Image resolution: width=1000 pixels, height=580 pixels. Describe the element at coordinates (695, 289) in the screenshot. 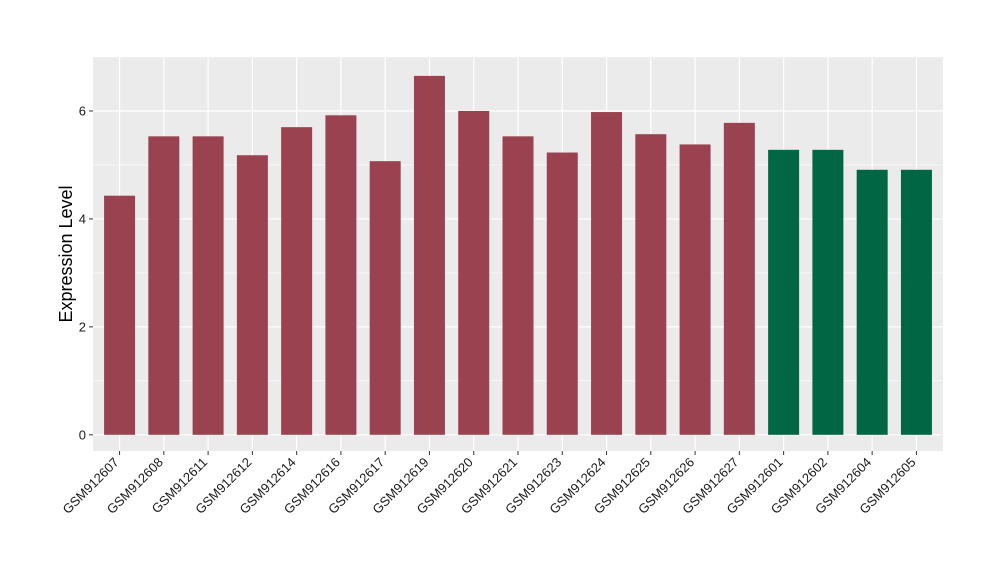

I see `bar-GSM912626` at that location.